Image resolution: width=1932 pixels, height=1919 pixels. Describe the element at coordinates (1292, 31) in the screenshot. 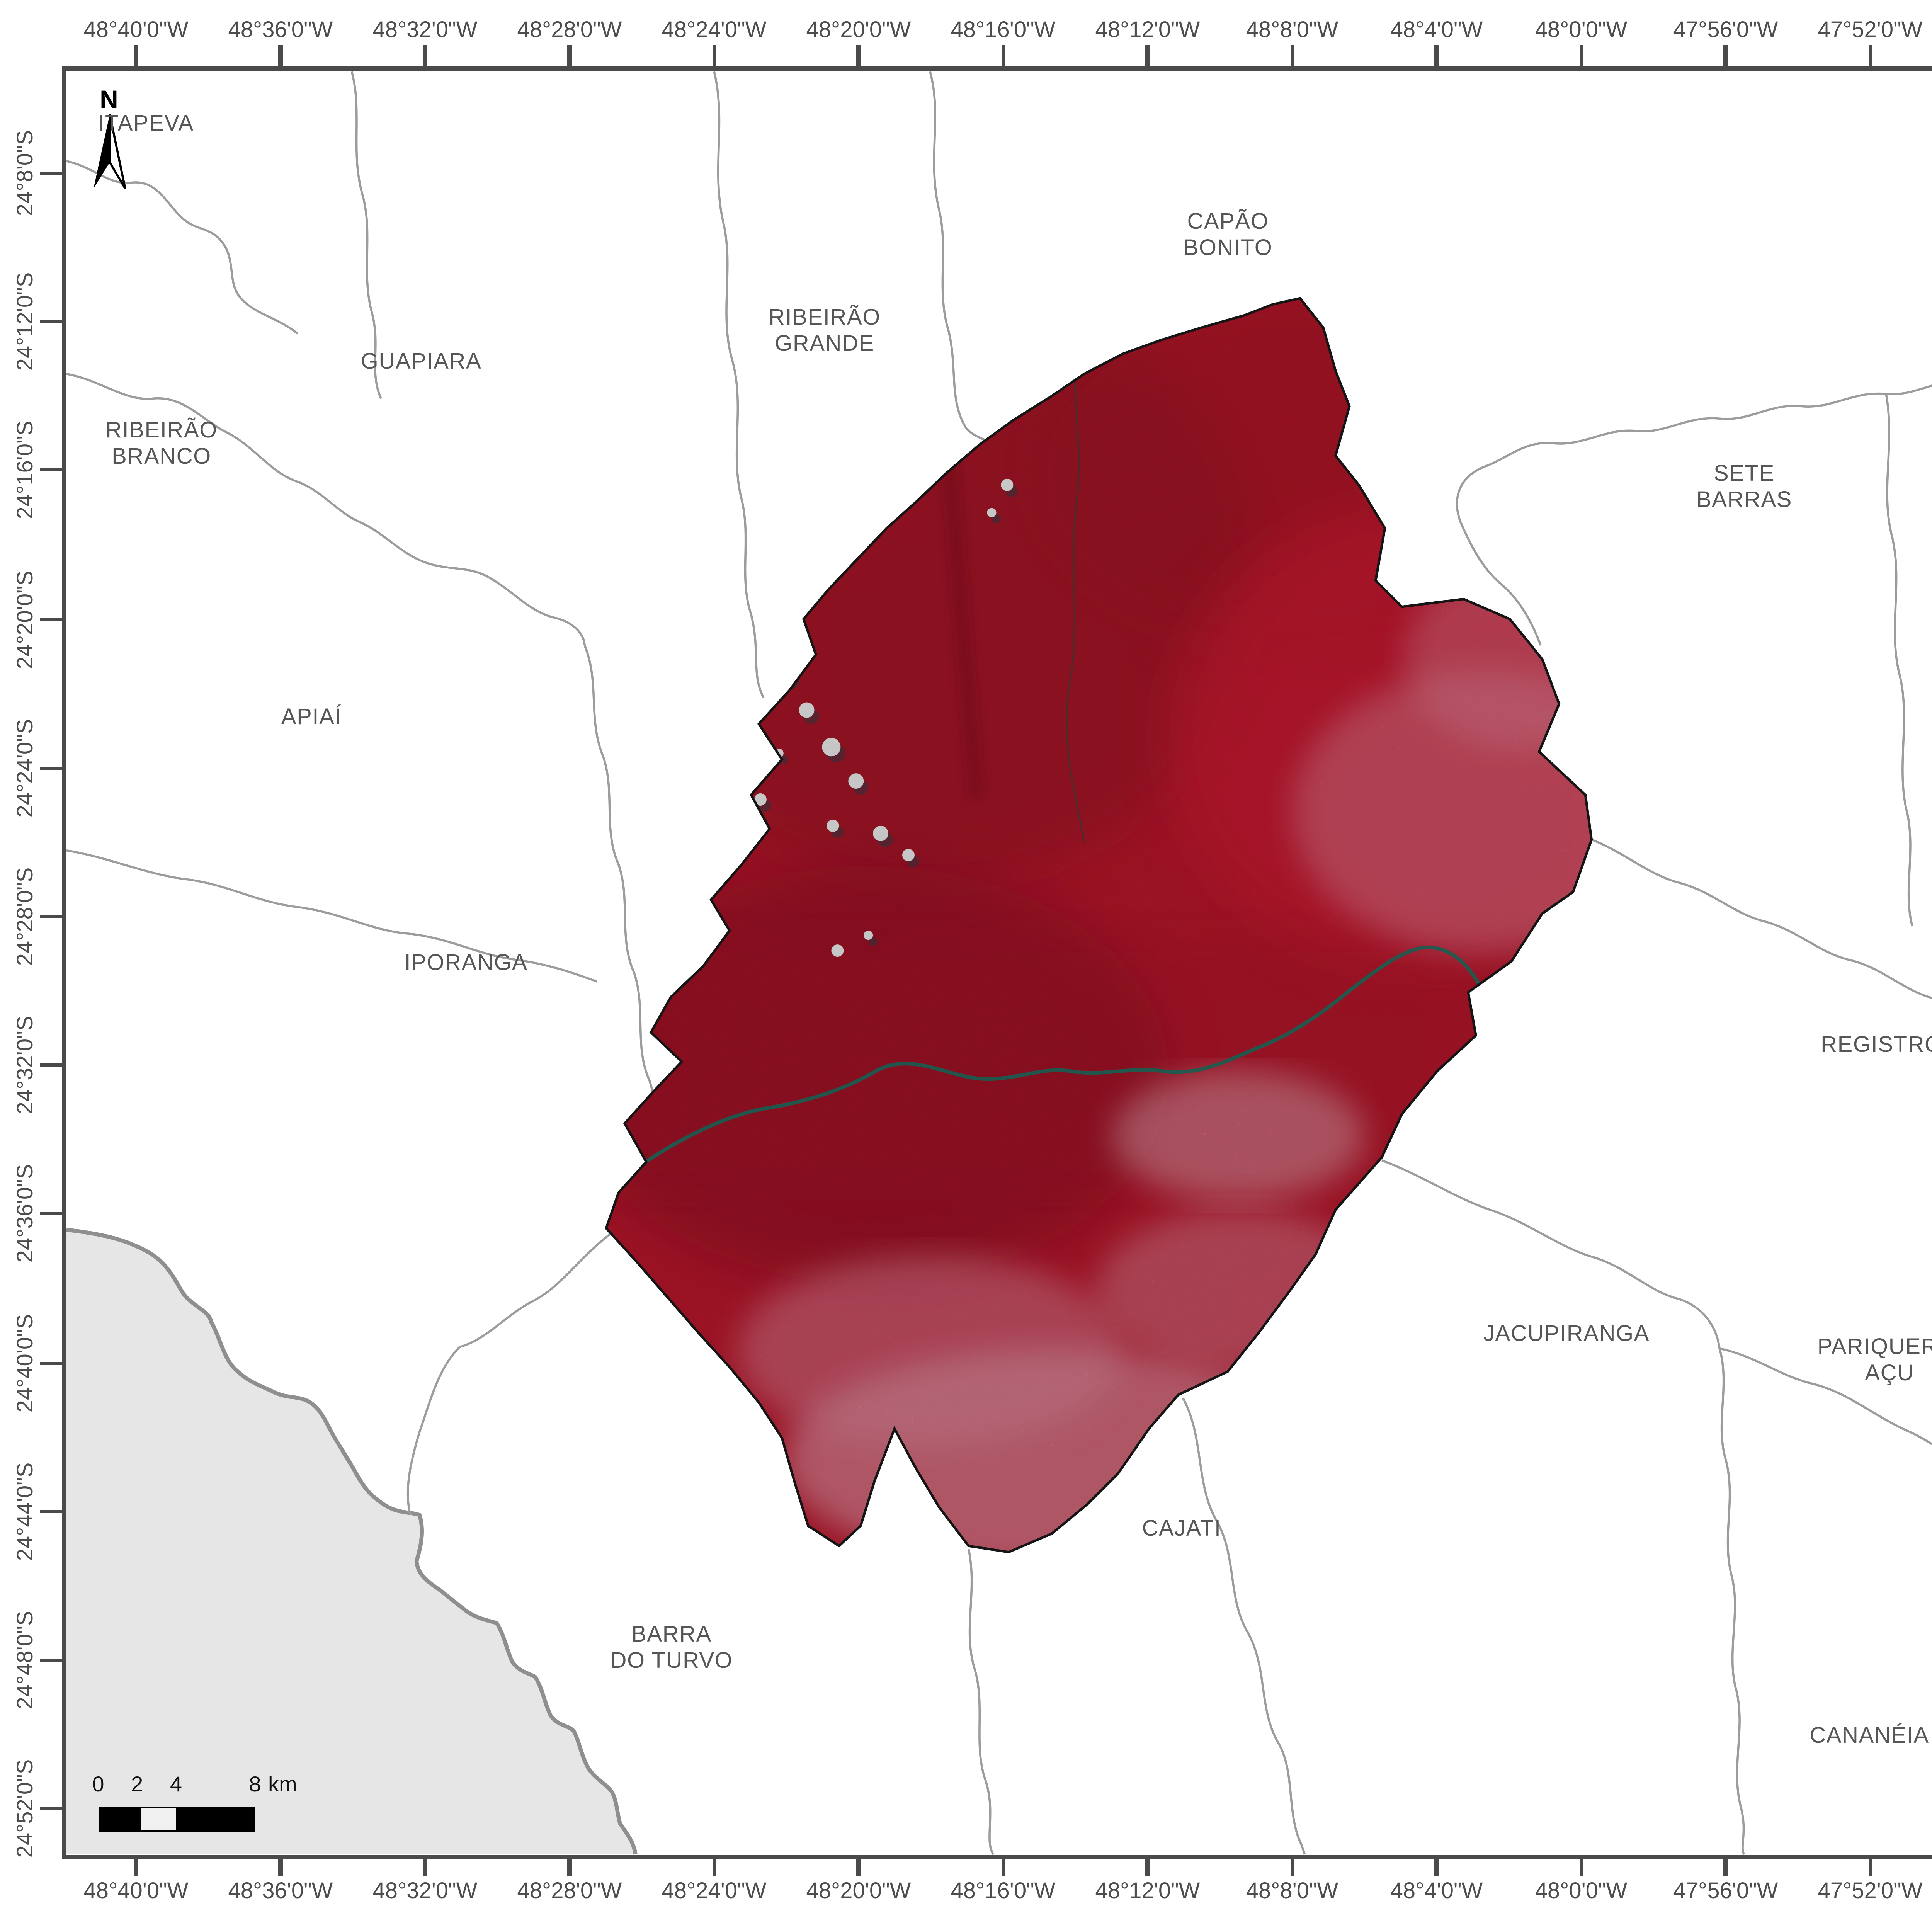

I see `lon-label-top: 48°8'0"W` at that location.